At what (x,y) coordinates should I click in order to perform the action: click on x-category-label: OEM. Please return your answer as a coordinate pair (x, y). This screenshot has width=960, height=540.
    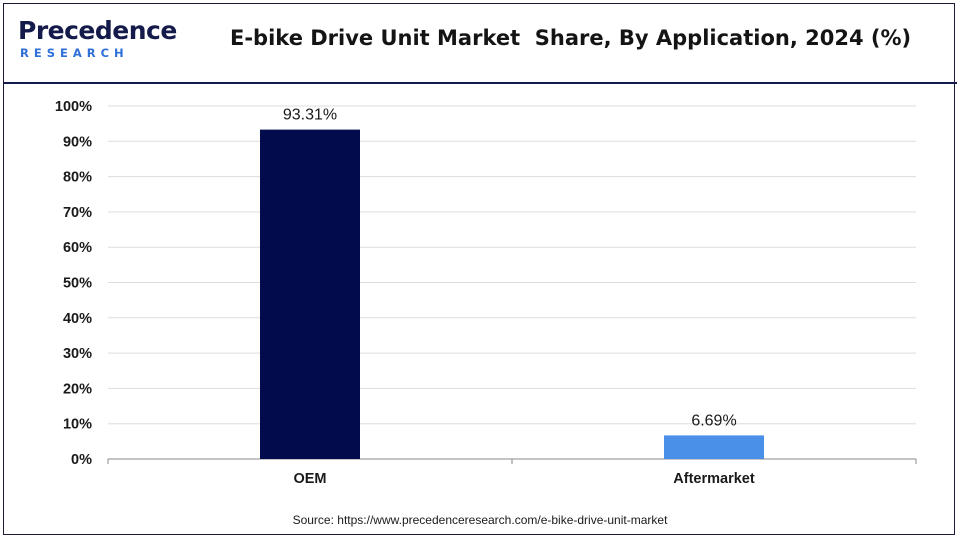
    Looking at the image, I should click on (309, 479).